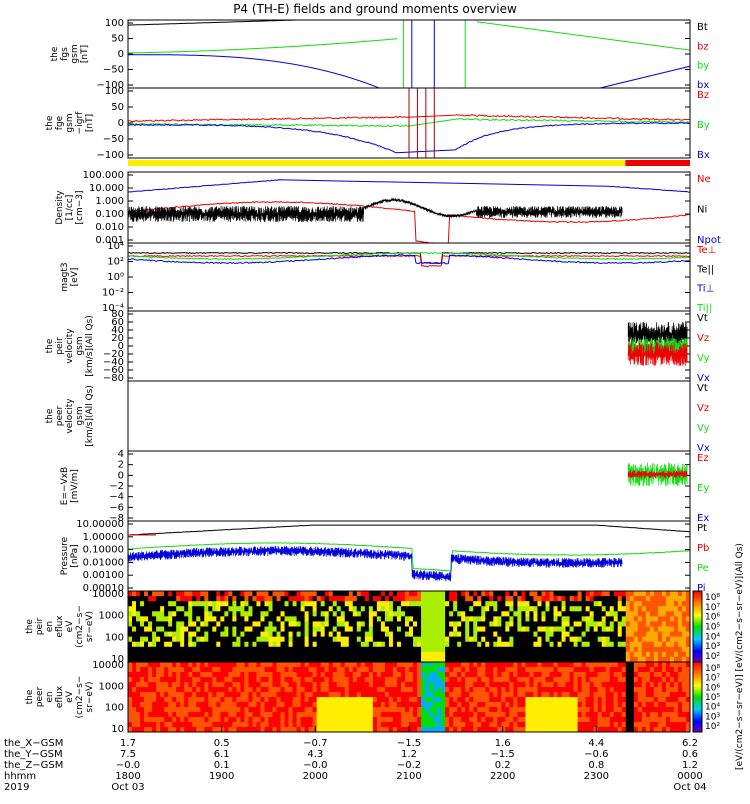 The height and width of the screenshot is (804, 750). What do you see at coordinates (103, 588) in the screenshot?
I see `ytick-label: 0.00010` at bounding box center [103, 588].